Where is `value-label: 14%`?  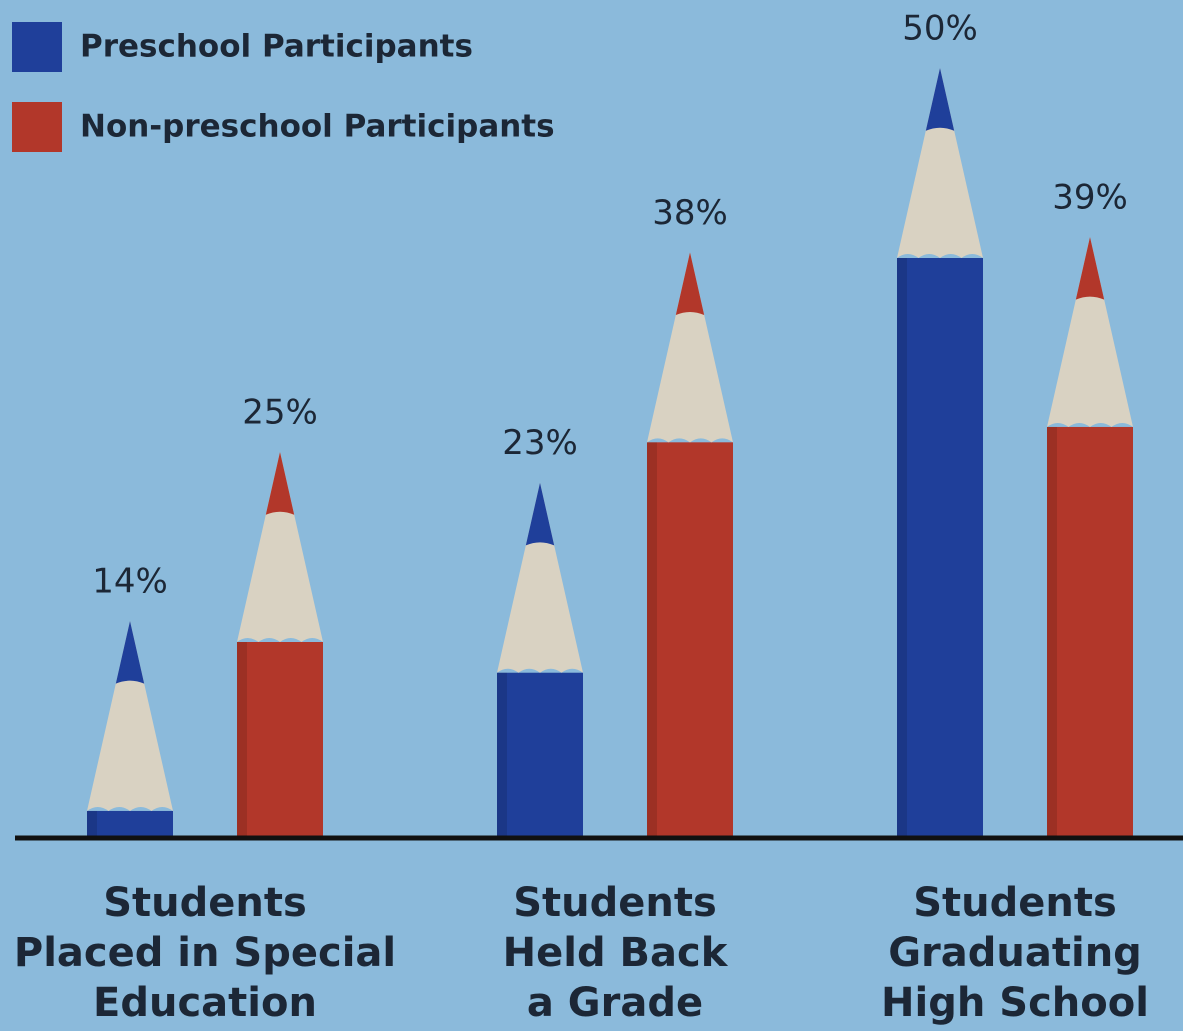 value-label: 14% is located at coordinates (130, 581).